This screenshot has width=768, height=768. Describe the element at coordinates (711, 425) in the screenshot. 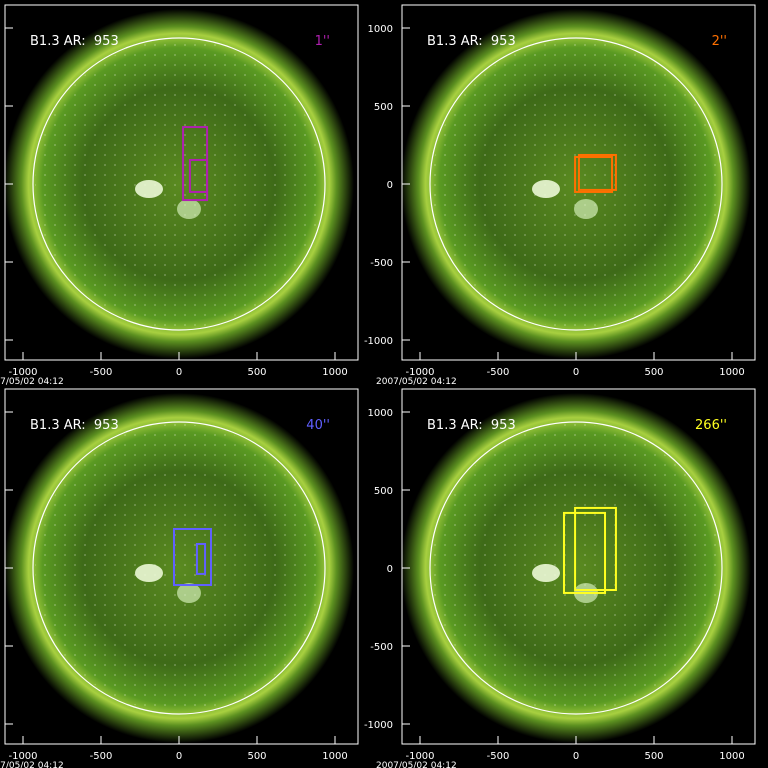

I see `resolution-label: 266''` at that location.